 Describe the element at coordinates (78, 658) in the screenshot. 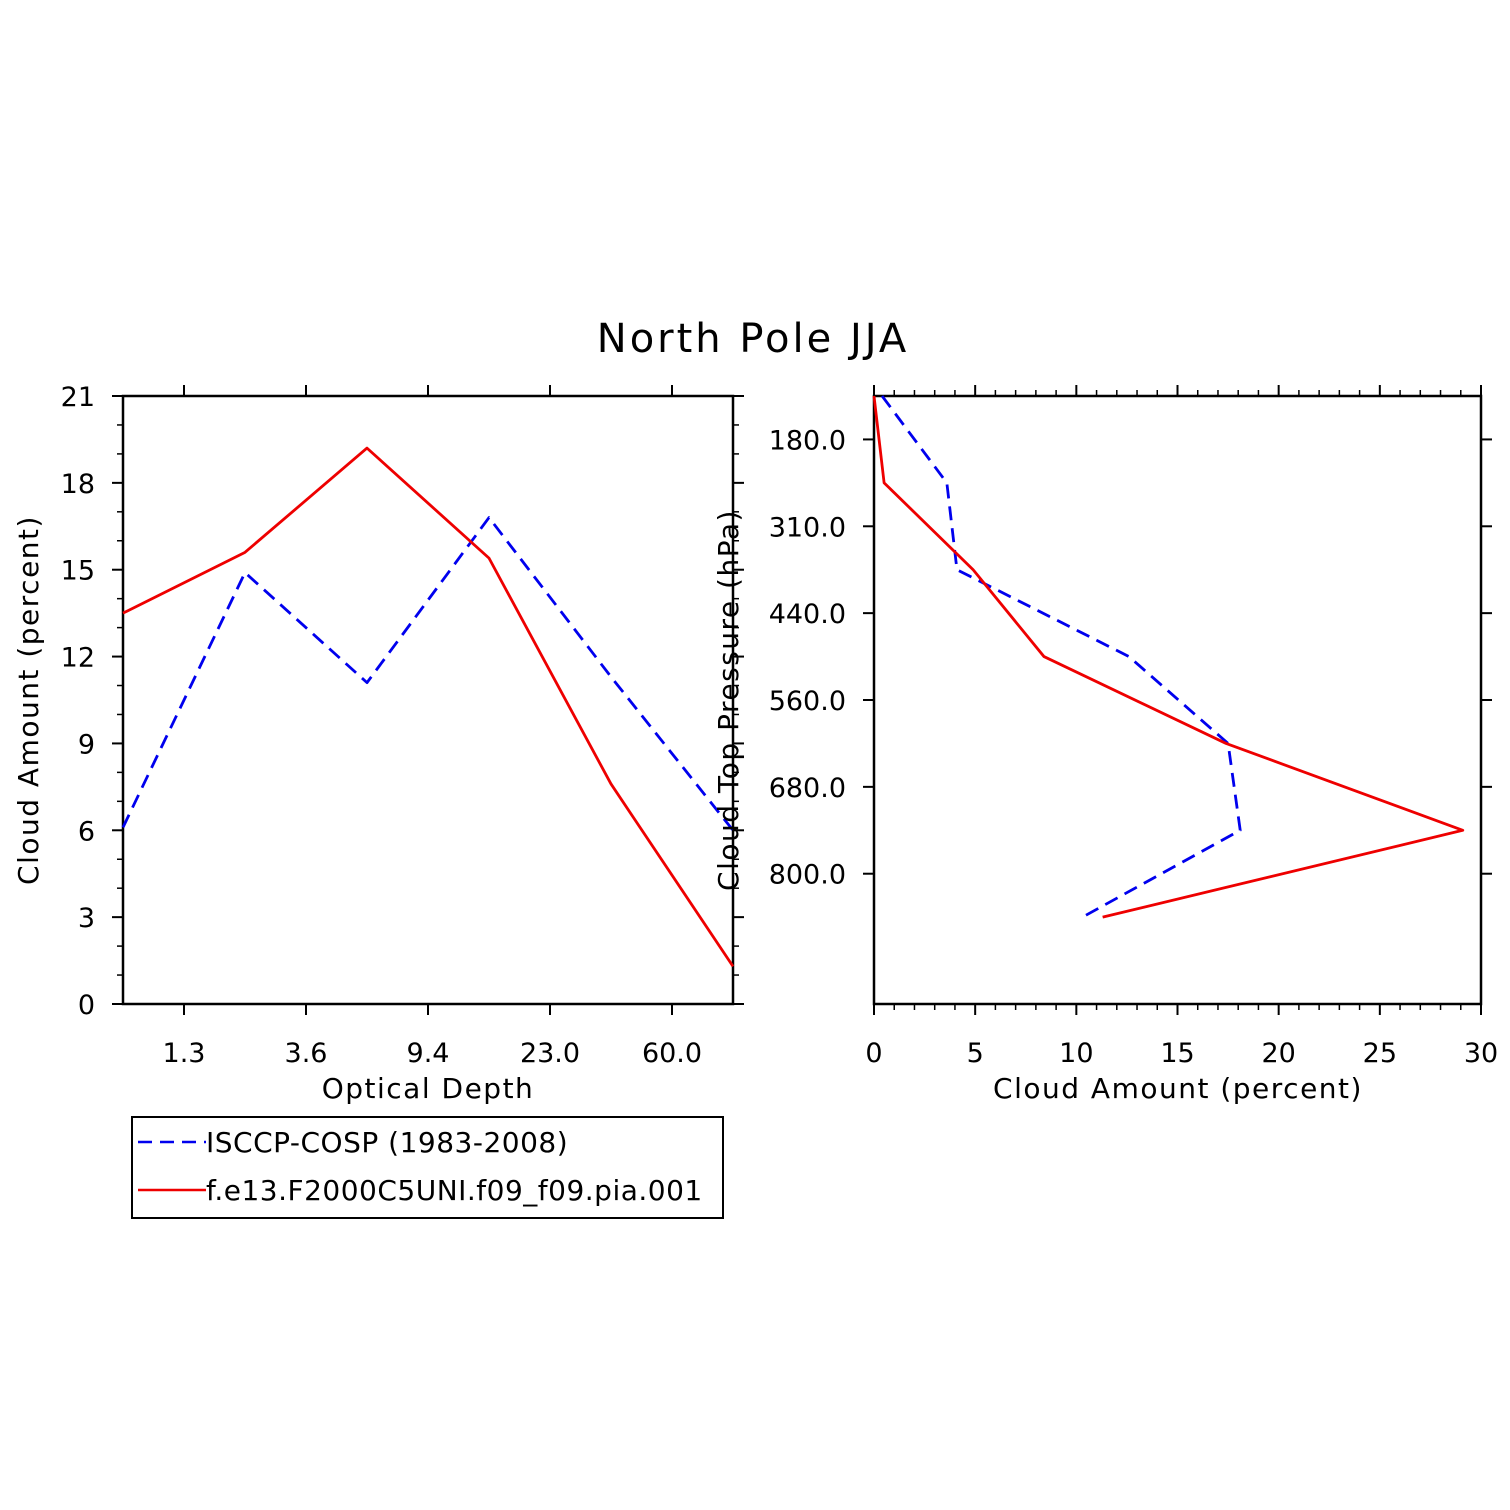

I see `left-y-tick-label: 12` at that location.